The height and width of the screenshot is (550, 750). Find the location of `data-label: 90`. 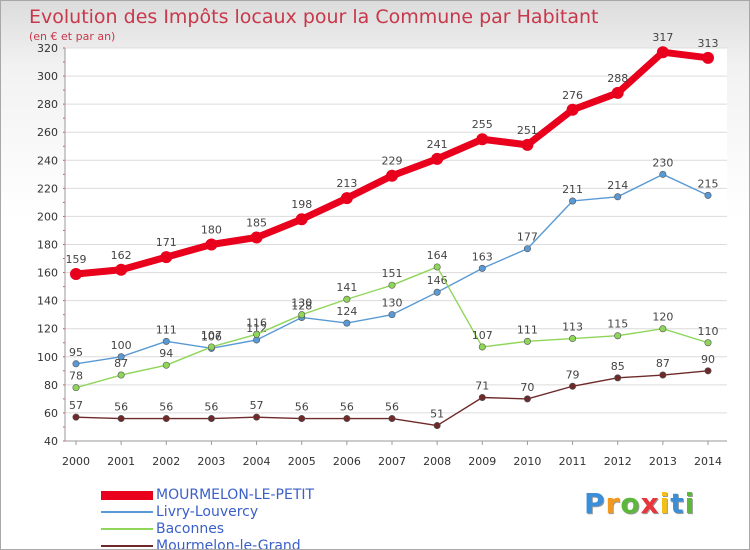

data-label: 90 is located at coordinates (708, 359).